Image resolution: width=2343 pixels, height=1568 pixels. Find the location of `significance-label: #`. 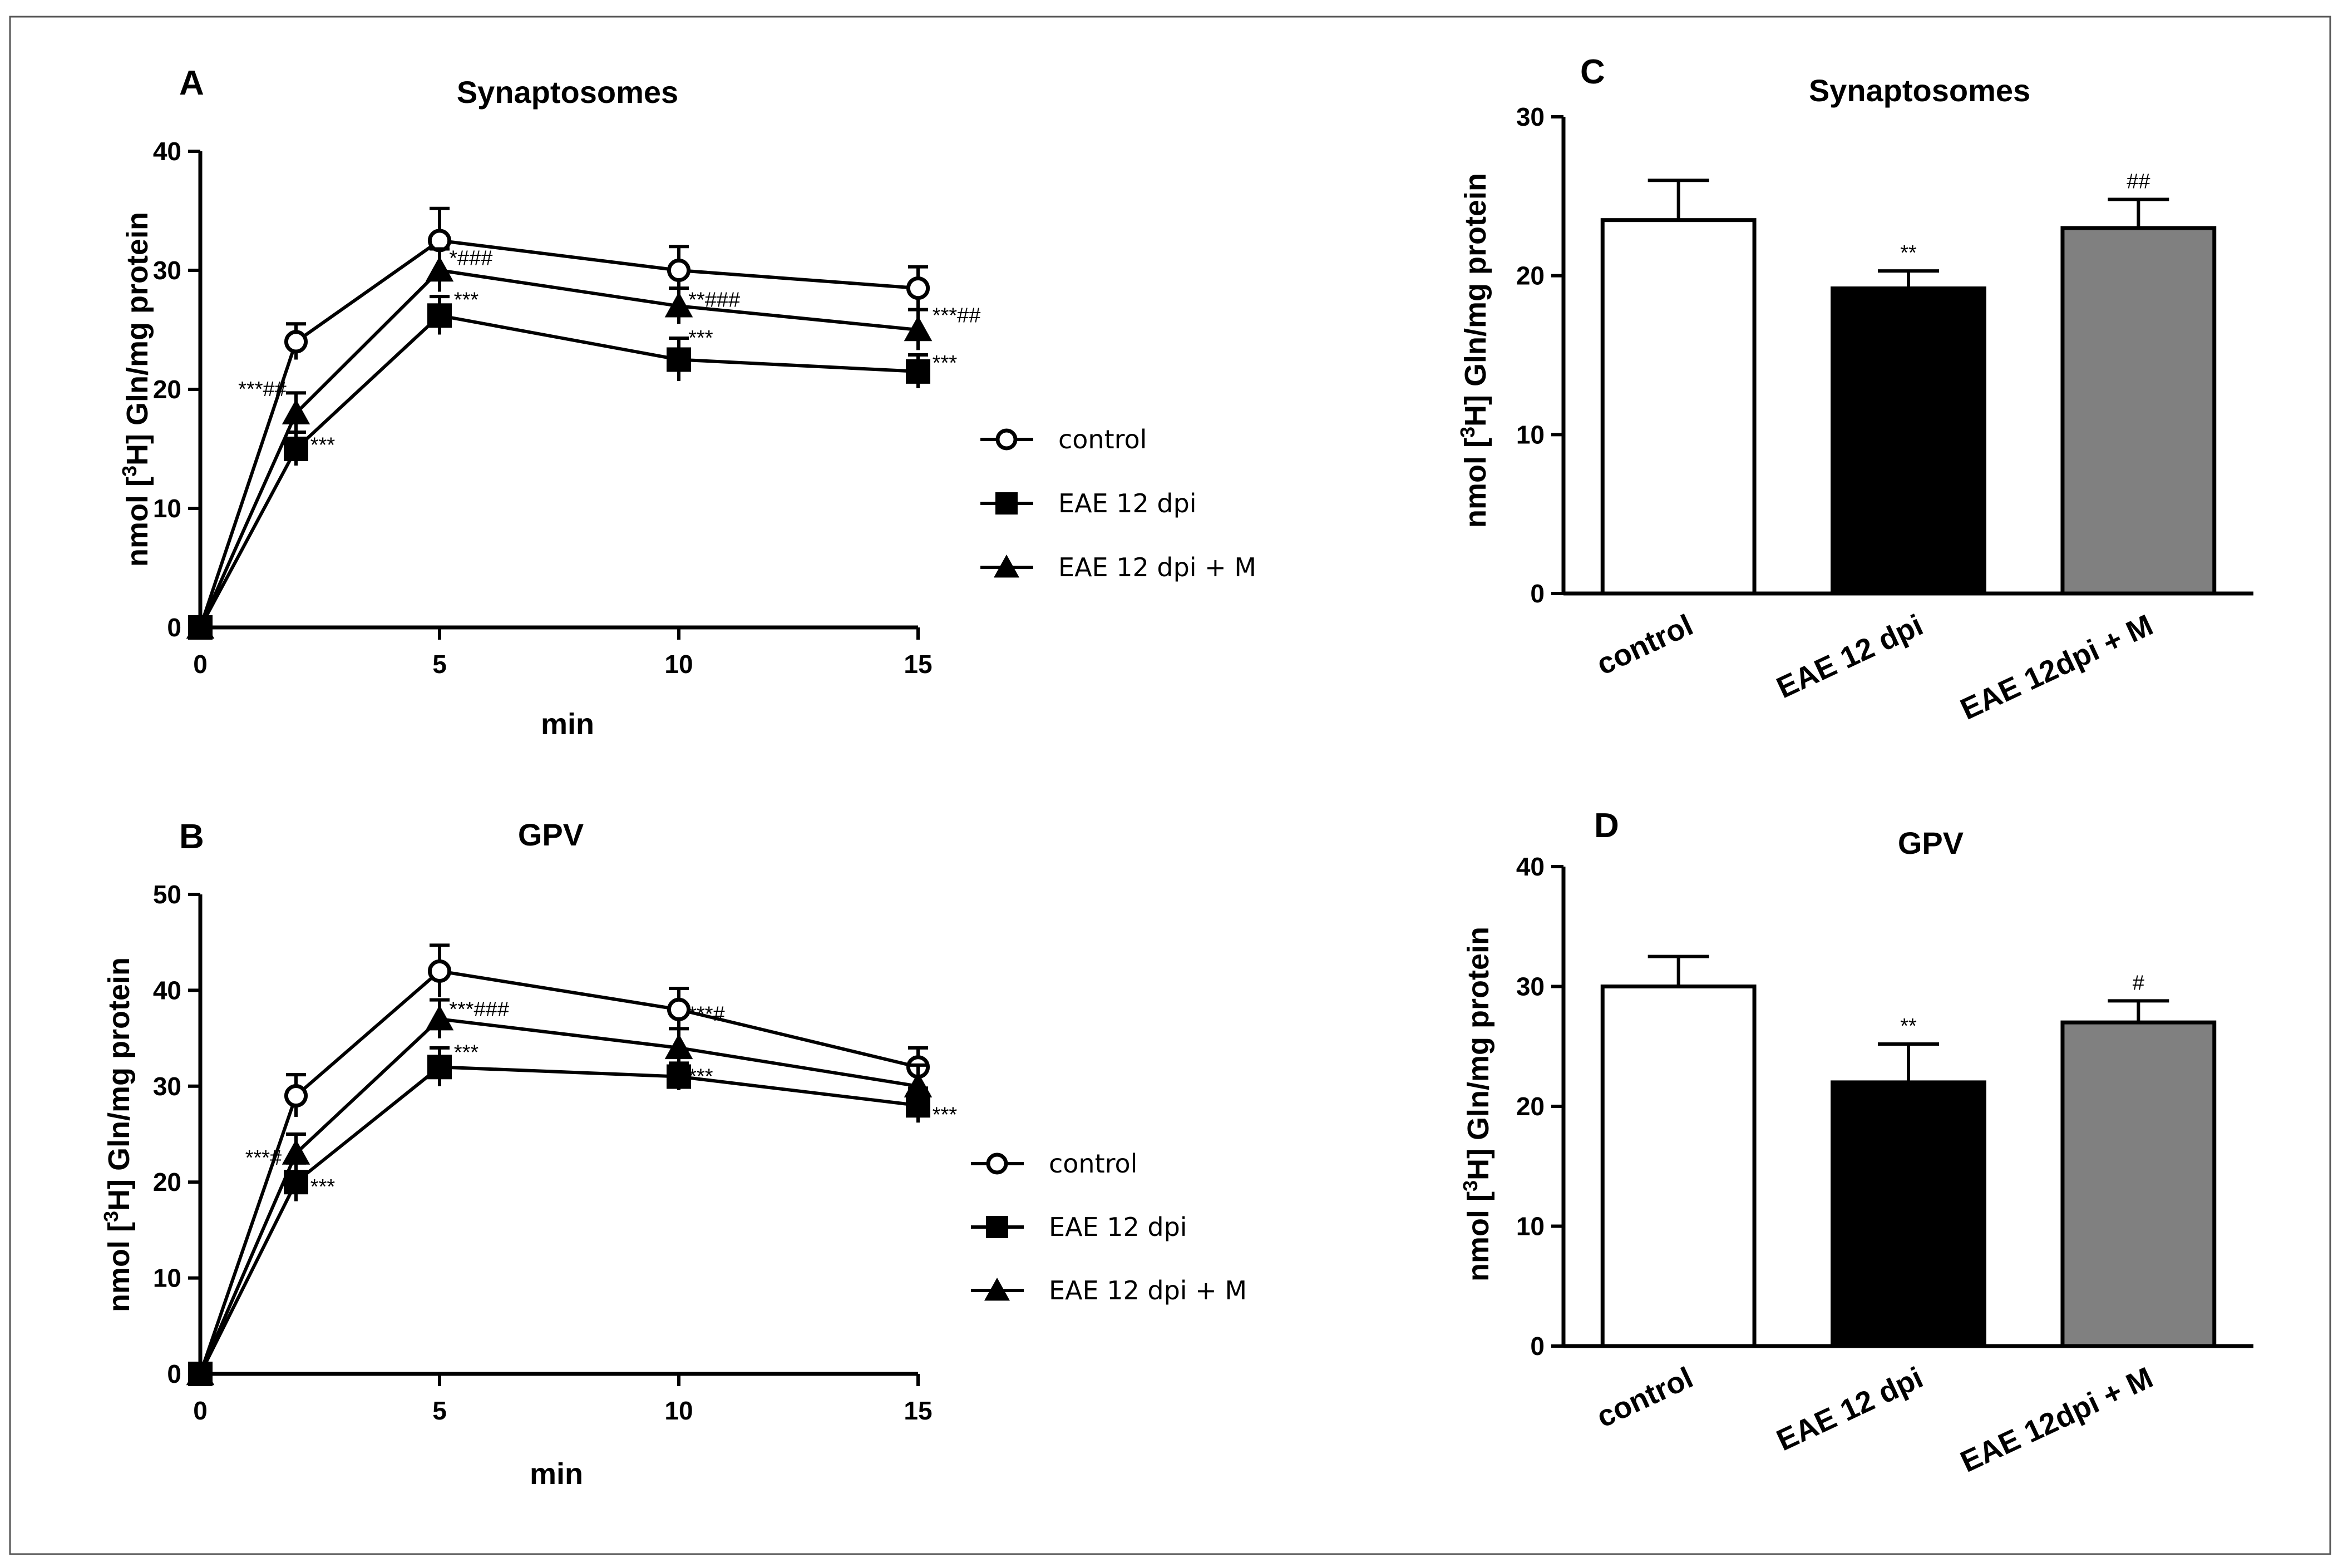

significance-label: # is located at coordinates (2138, 983).